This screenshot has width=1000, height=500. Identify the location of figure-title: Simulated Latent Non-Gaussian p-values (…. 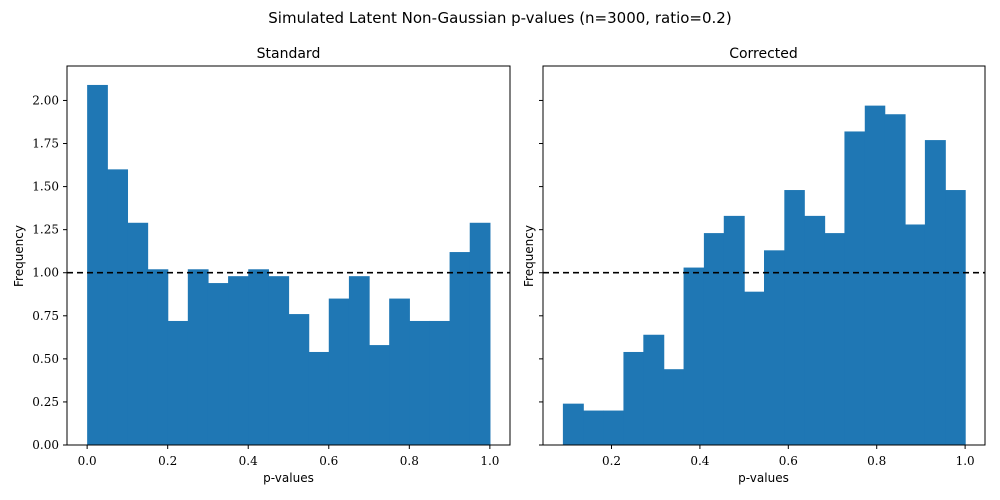
(499, 18).